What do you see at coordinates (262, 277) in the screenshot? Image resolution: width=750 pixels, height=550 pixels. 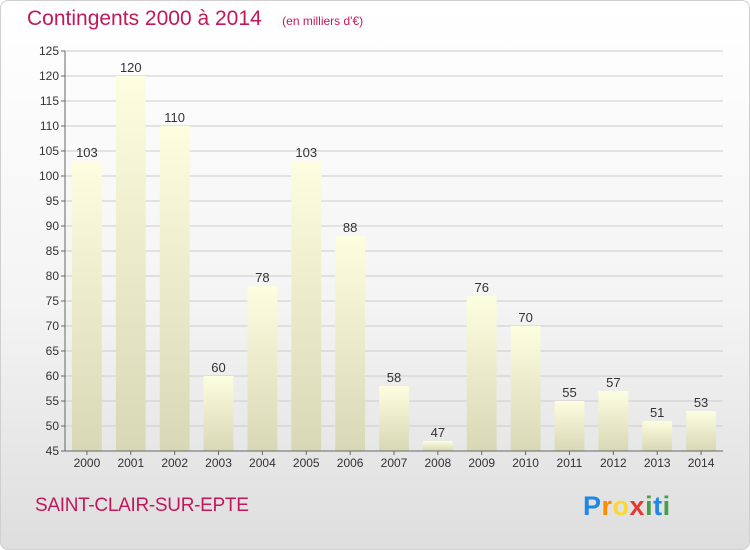 I see `bar-value-label: 78` at bounding box center [262, 277].